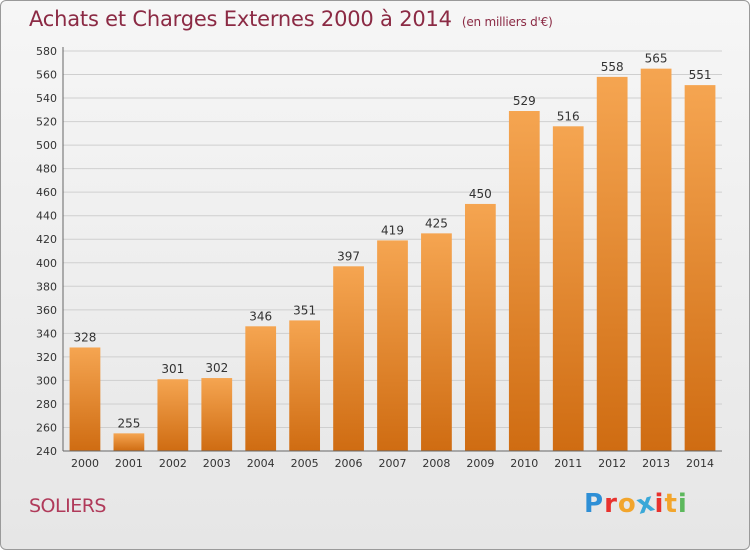 This screenshot has width=750, height=550. I want to click on y-tick-label: 440, so click(46, 216).